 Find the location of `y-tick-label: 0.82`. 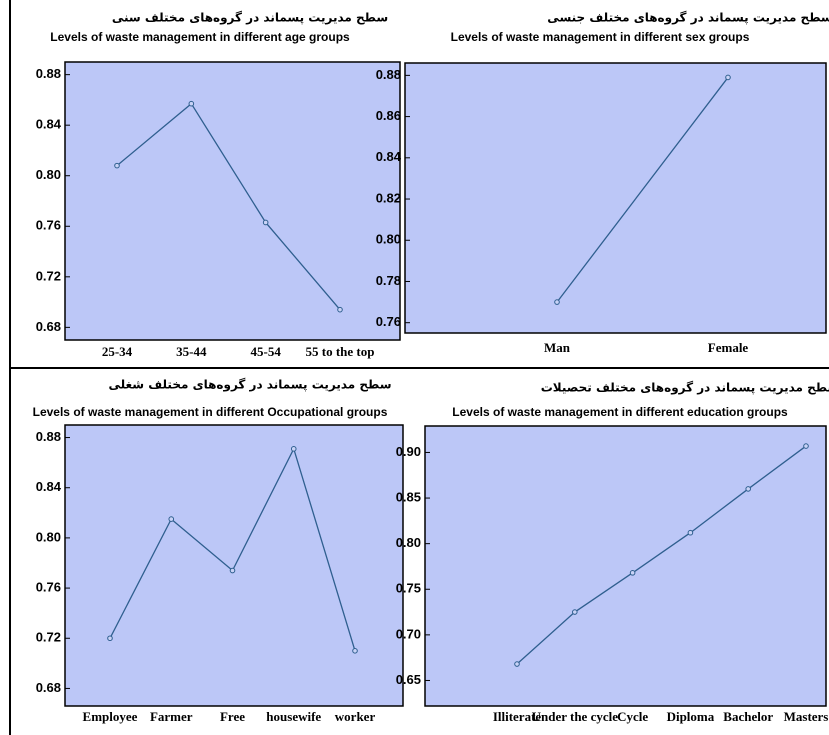

y-tick-label: 0.82 is located at coordinates (388, 197).